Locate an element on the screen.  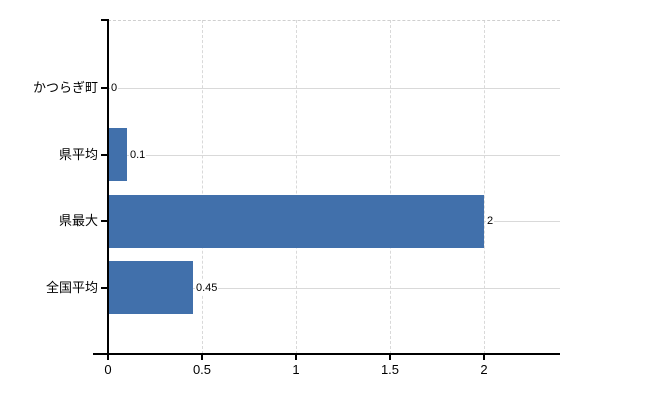
bar-value-label: 0.45 is located at coordinates (207, 288).